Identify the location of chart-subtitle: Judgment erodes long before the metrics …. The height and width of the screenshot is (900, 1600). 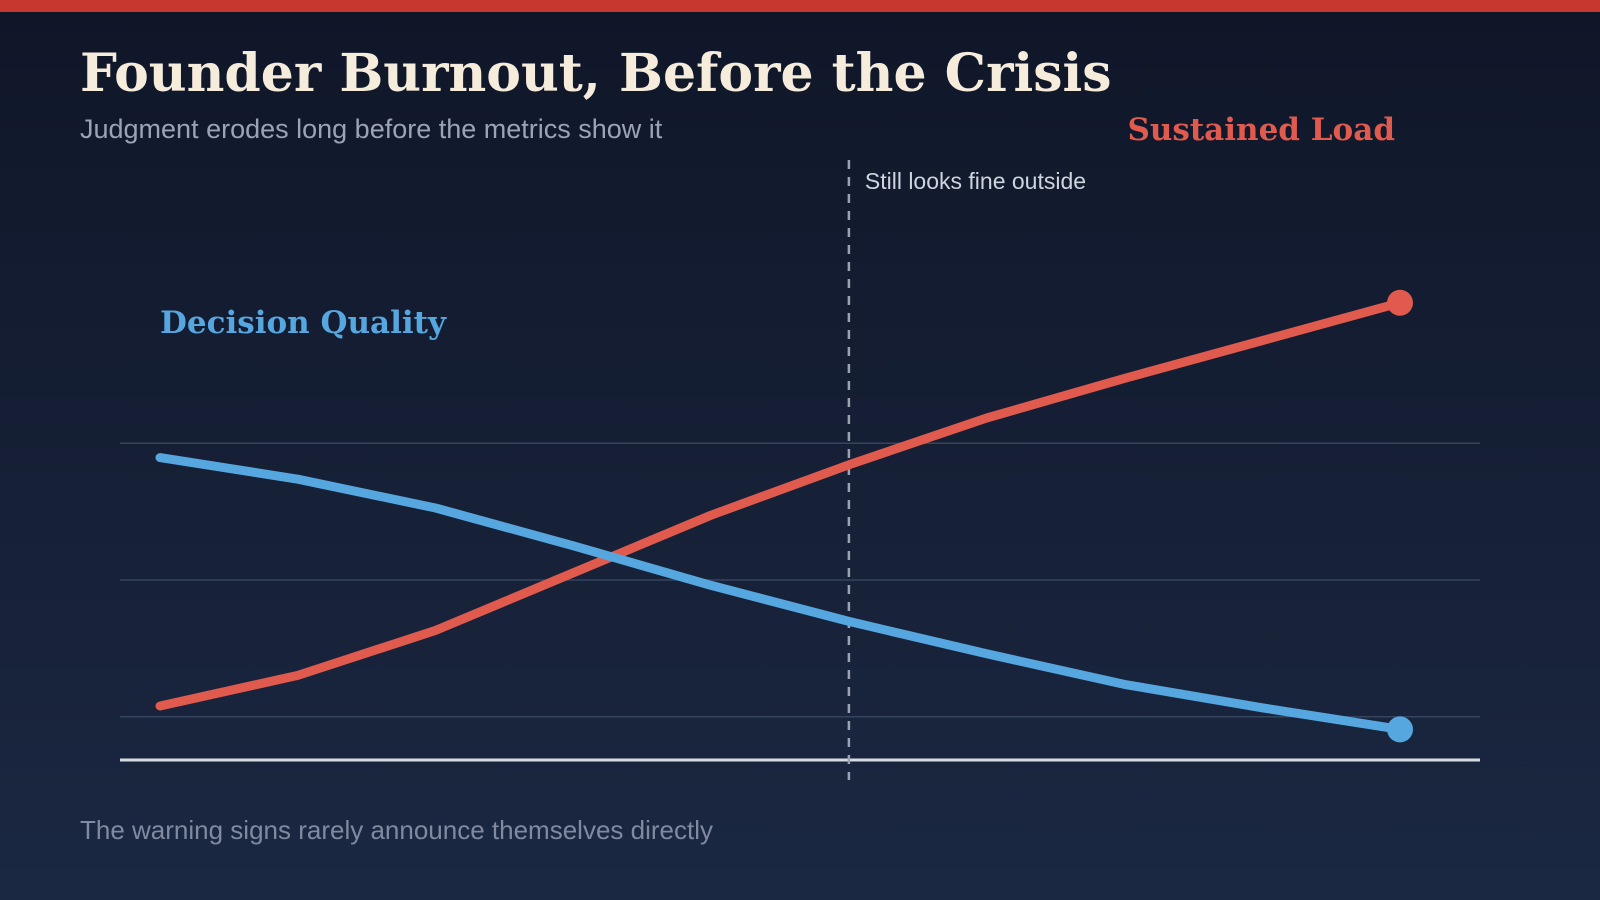
(371, 129).